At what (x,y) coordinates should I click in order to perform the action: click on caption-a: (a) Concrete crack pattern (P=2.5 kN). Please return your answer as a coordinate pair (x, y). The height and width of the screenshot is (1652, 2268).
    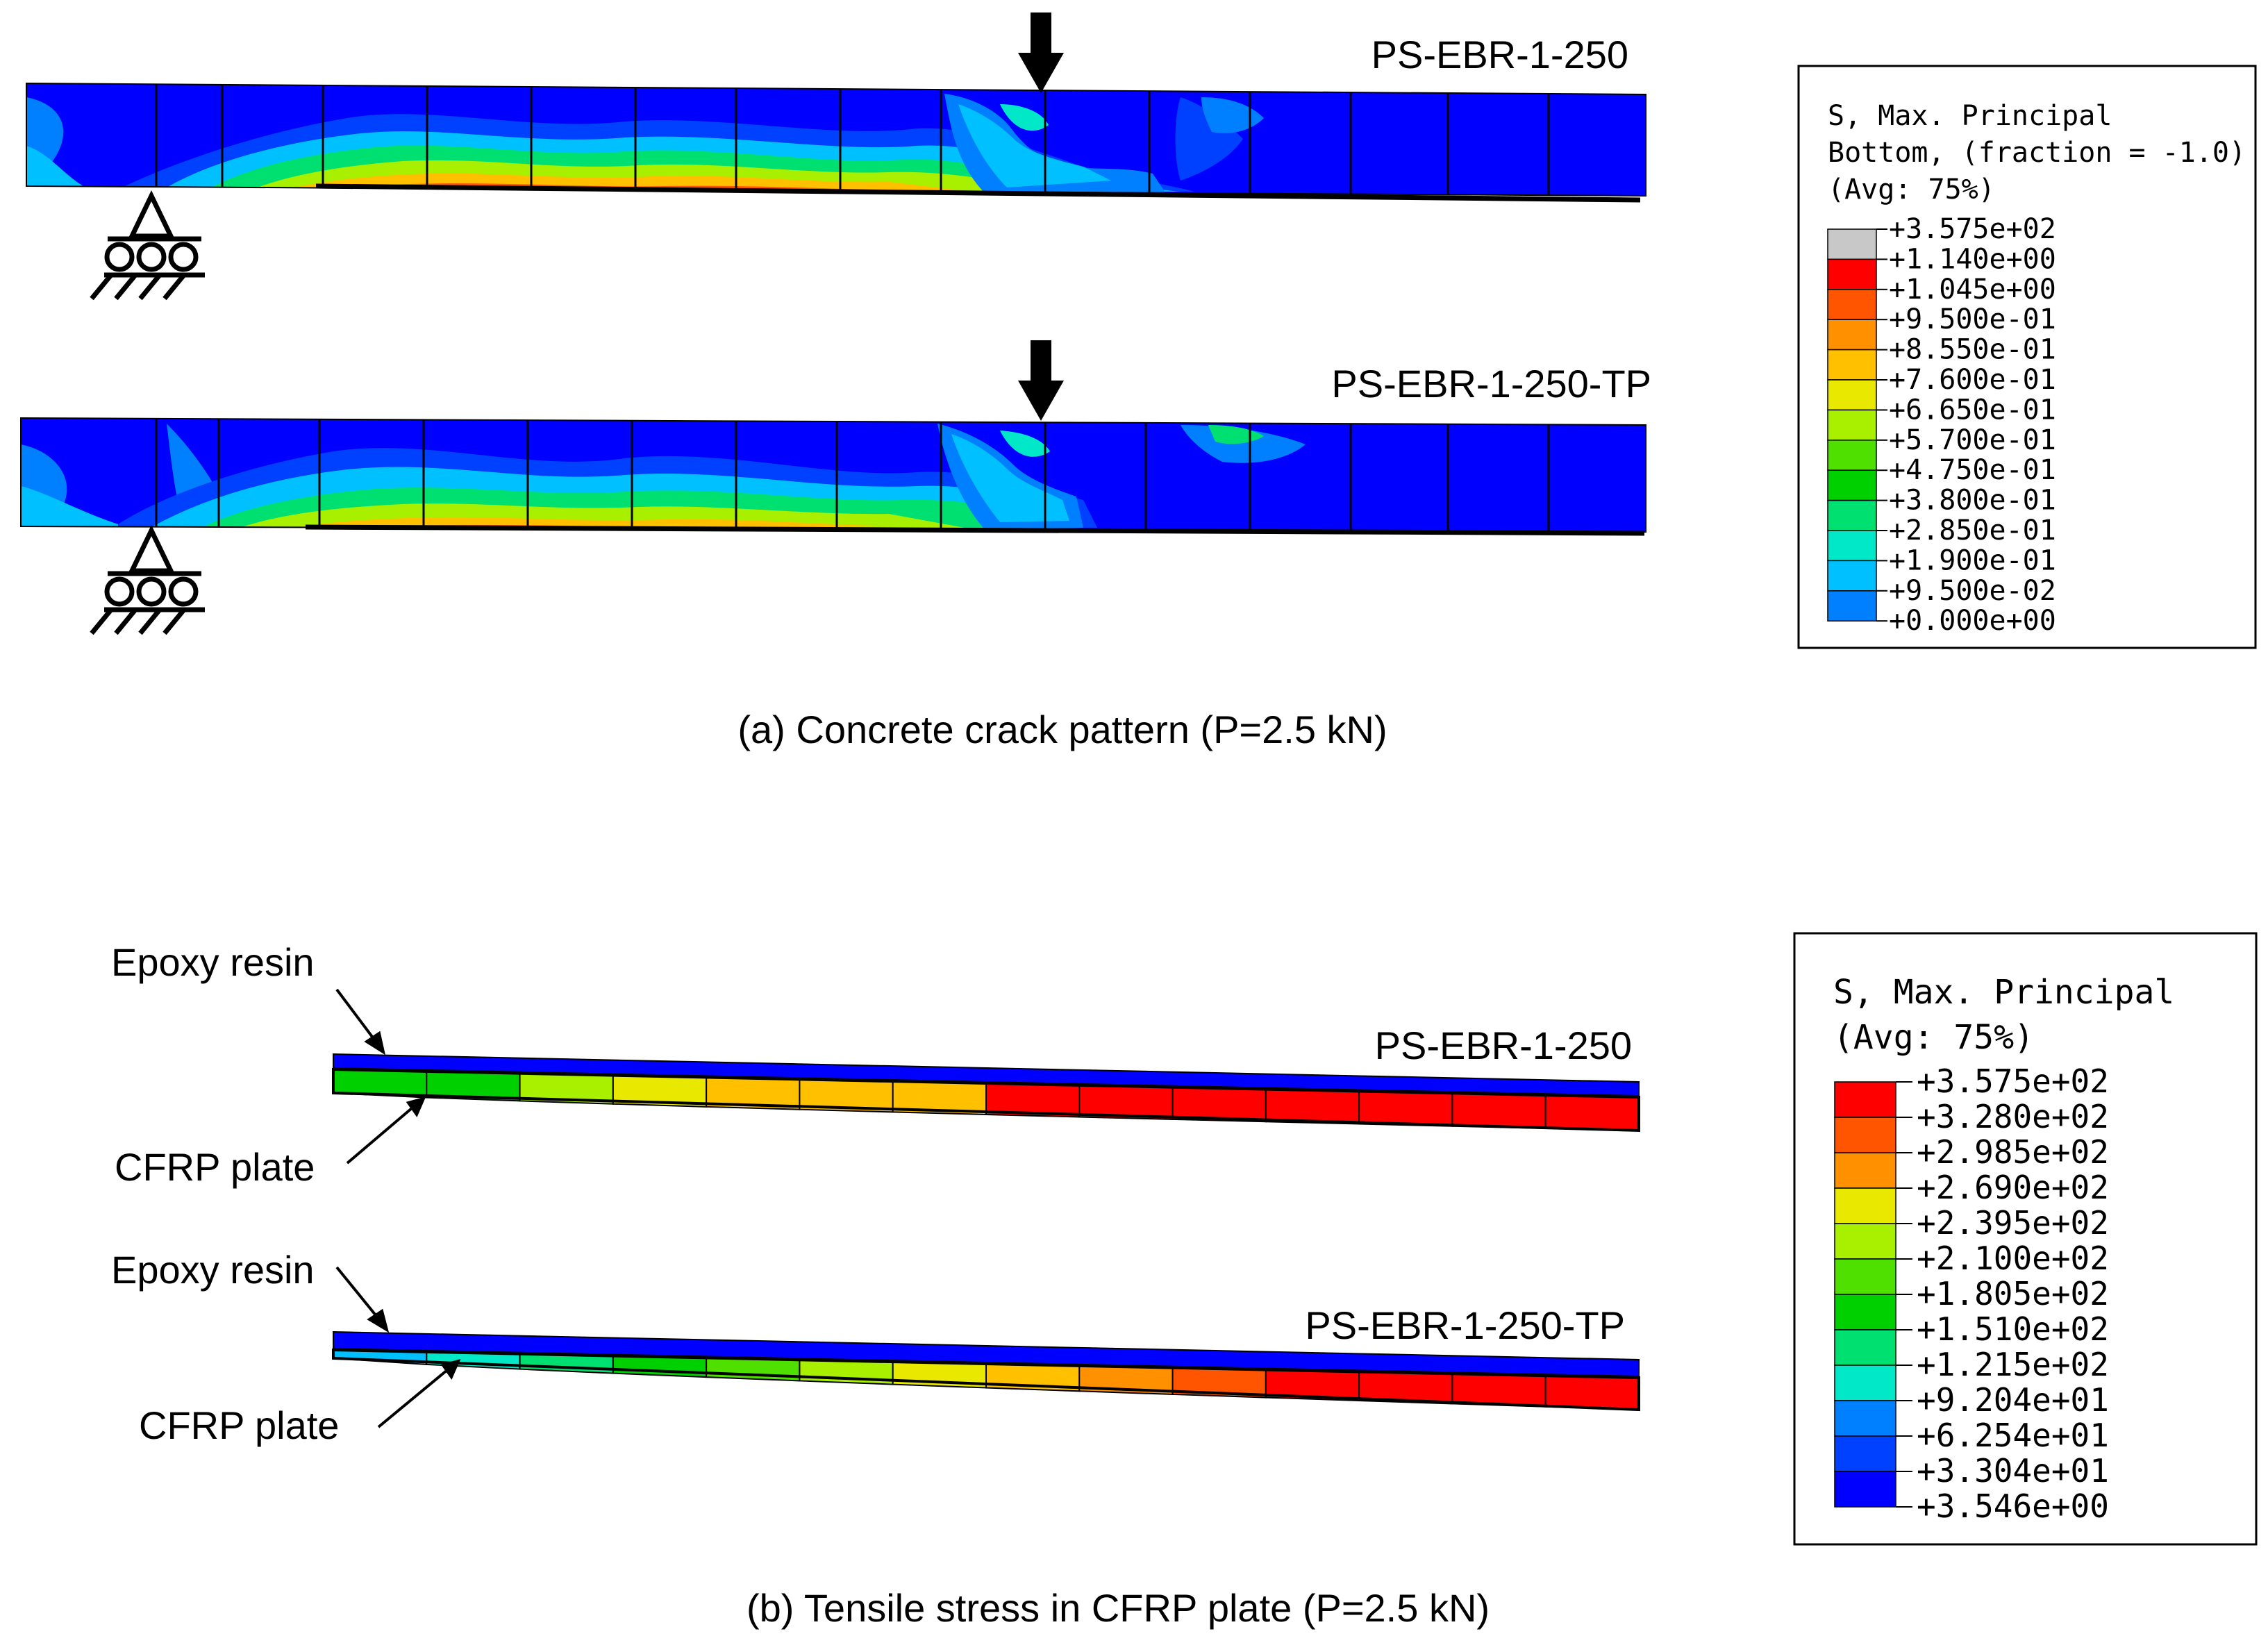
    Looking at the image, I should click on (1062, 730).